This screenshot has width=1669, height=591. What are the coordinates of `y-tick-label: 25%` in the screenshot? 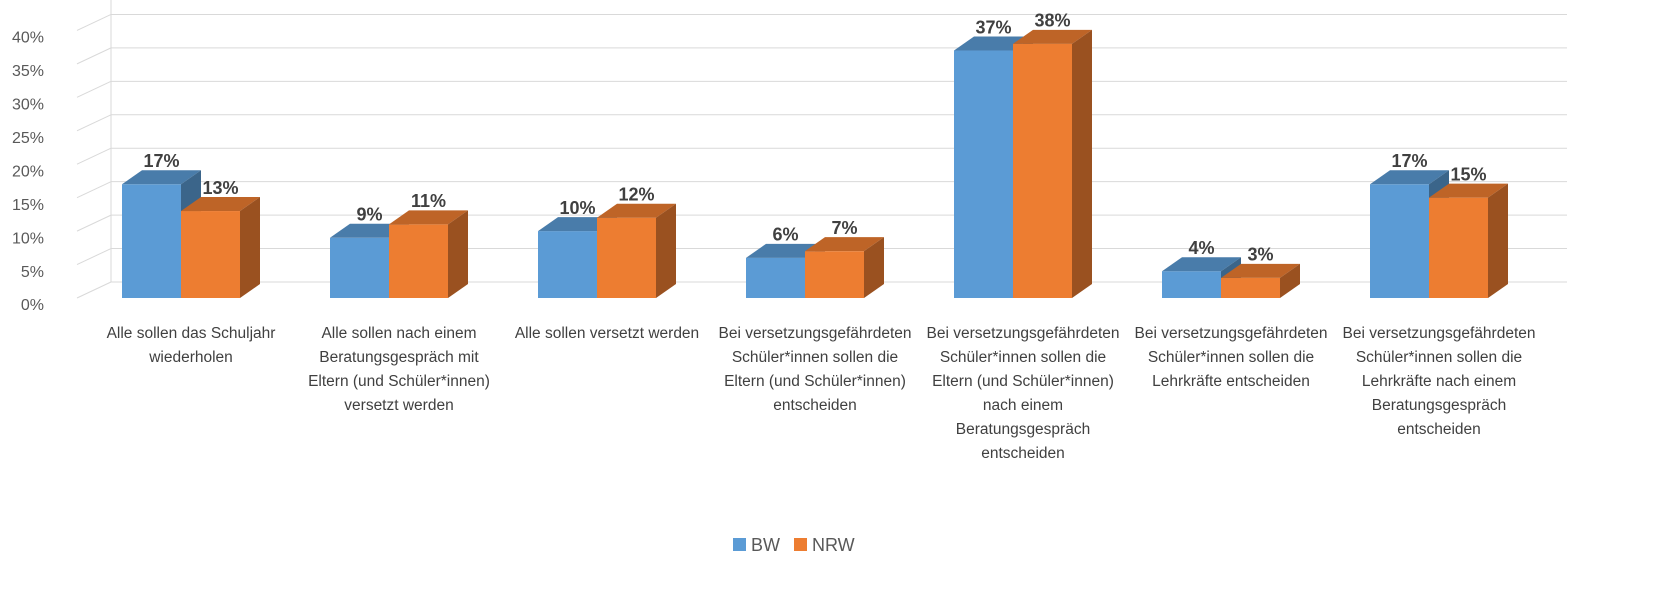 It's located at (28, 138).